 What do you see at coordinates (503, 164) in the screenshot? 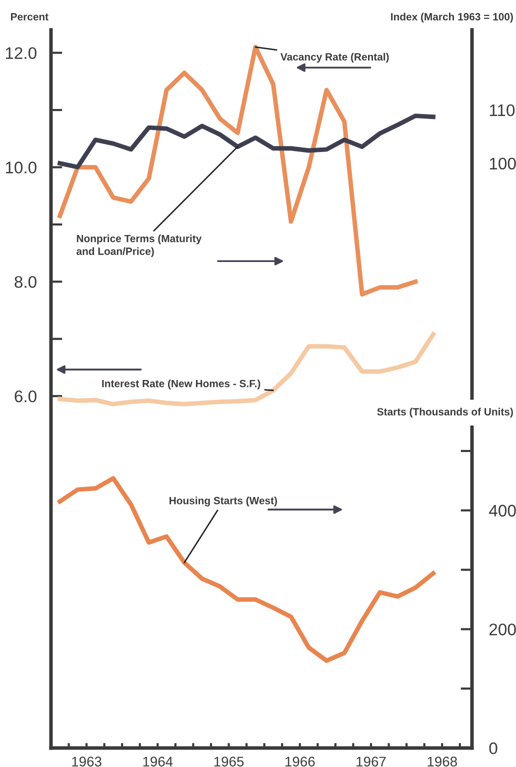
I see `y2-tick-label: 100` at bounding box center [503, 164].